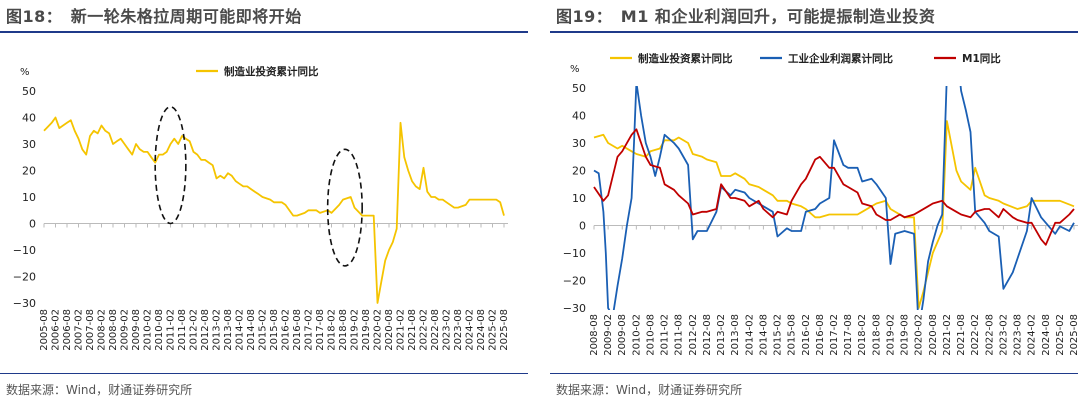  What do you see at coordinates (90, 330) in the screenshot?
I see `x-tick-label: 2007-08` at bounding box center [90, 330].